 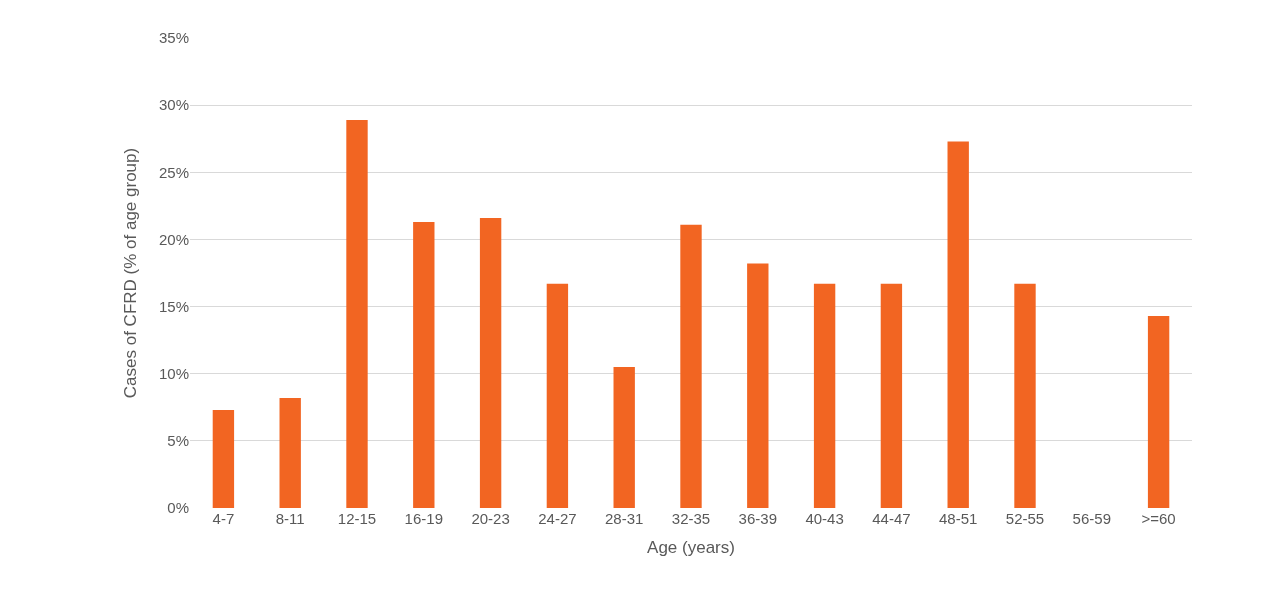 I want to click on y-tick-label: 15%, so click(x=173, y=306).